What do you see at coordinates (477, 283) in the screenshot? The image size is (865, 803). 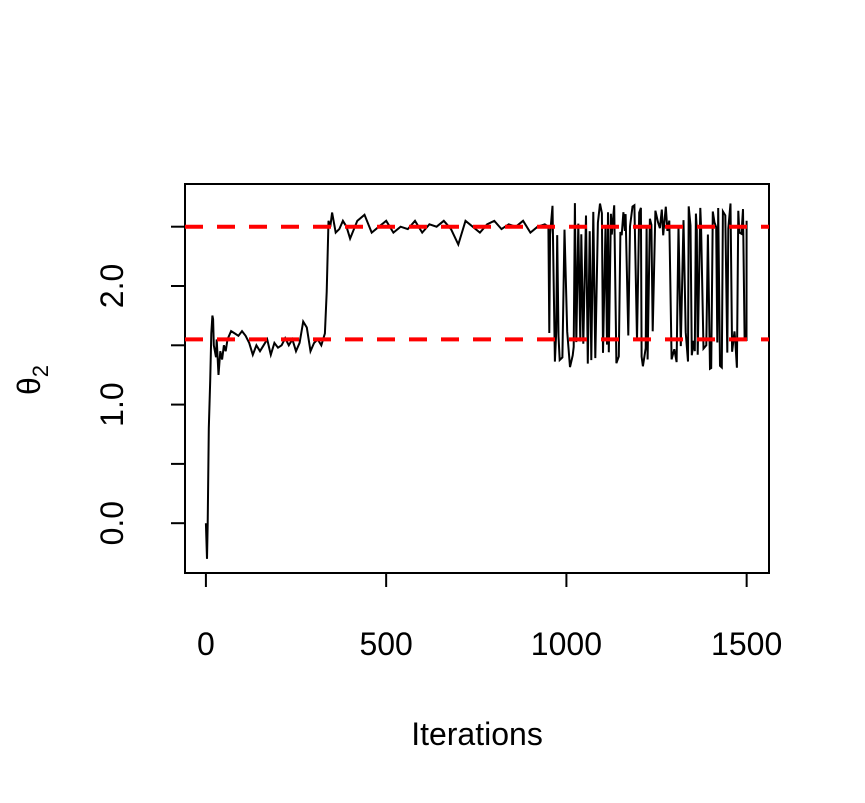 I see `reference-lines` at bounding box center [477, 283].